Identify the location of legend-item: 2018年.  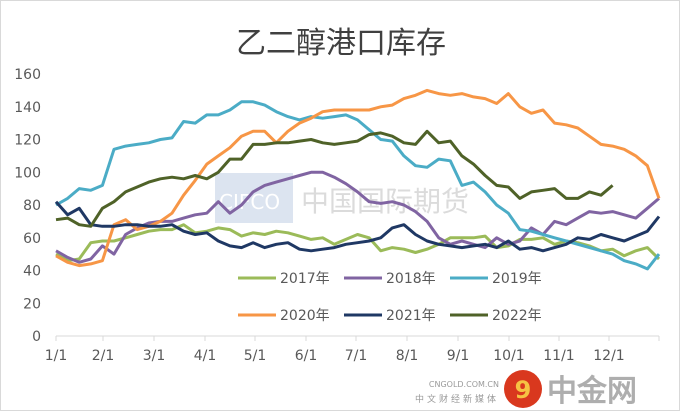
(390, 279).